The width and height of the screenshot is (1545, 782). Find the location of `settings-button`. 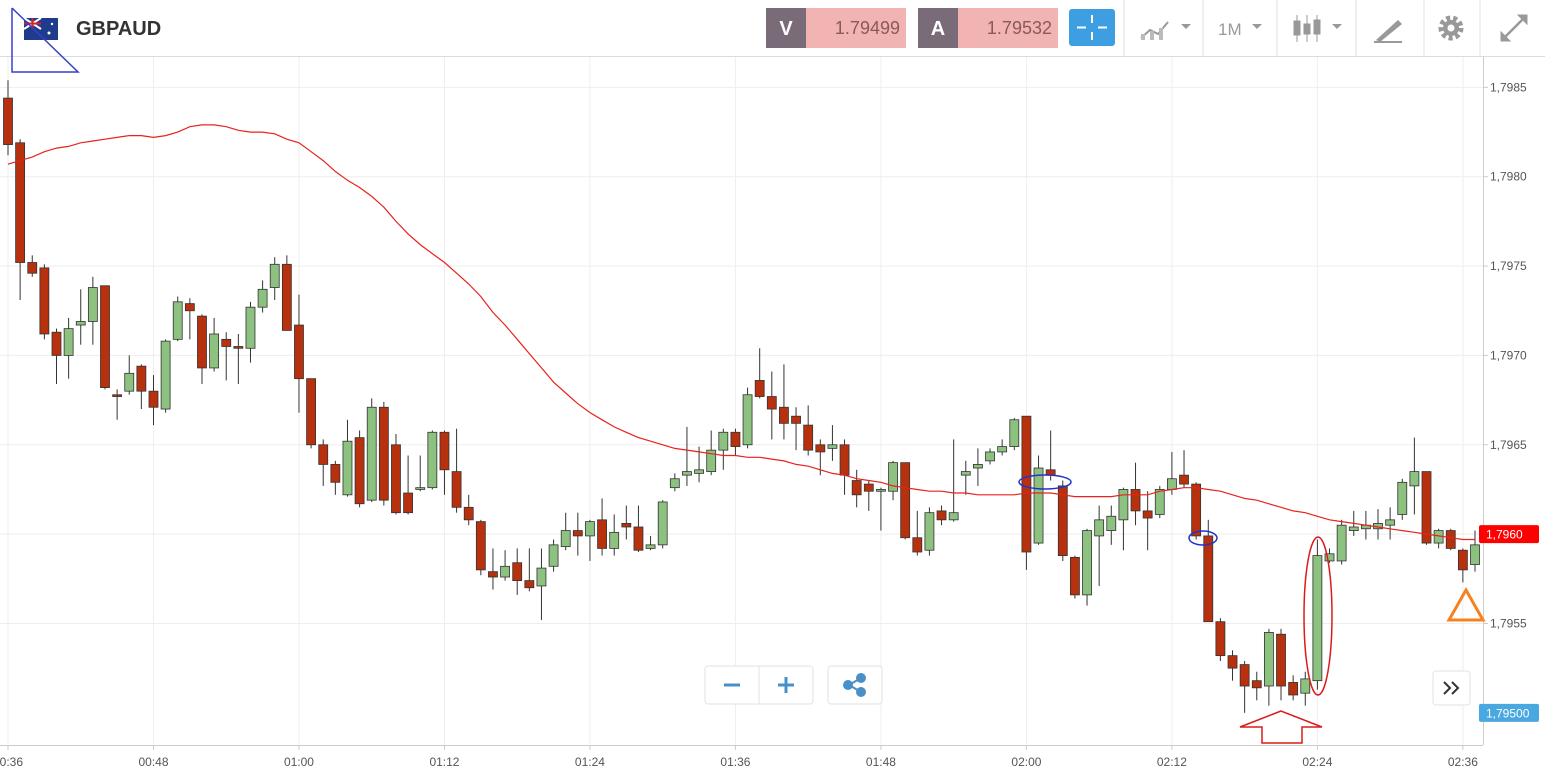

settings-button is located at coordinates (1451, 28).